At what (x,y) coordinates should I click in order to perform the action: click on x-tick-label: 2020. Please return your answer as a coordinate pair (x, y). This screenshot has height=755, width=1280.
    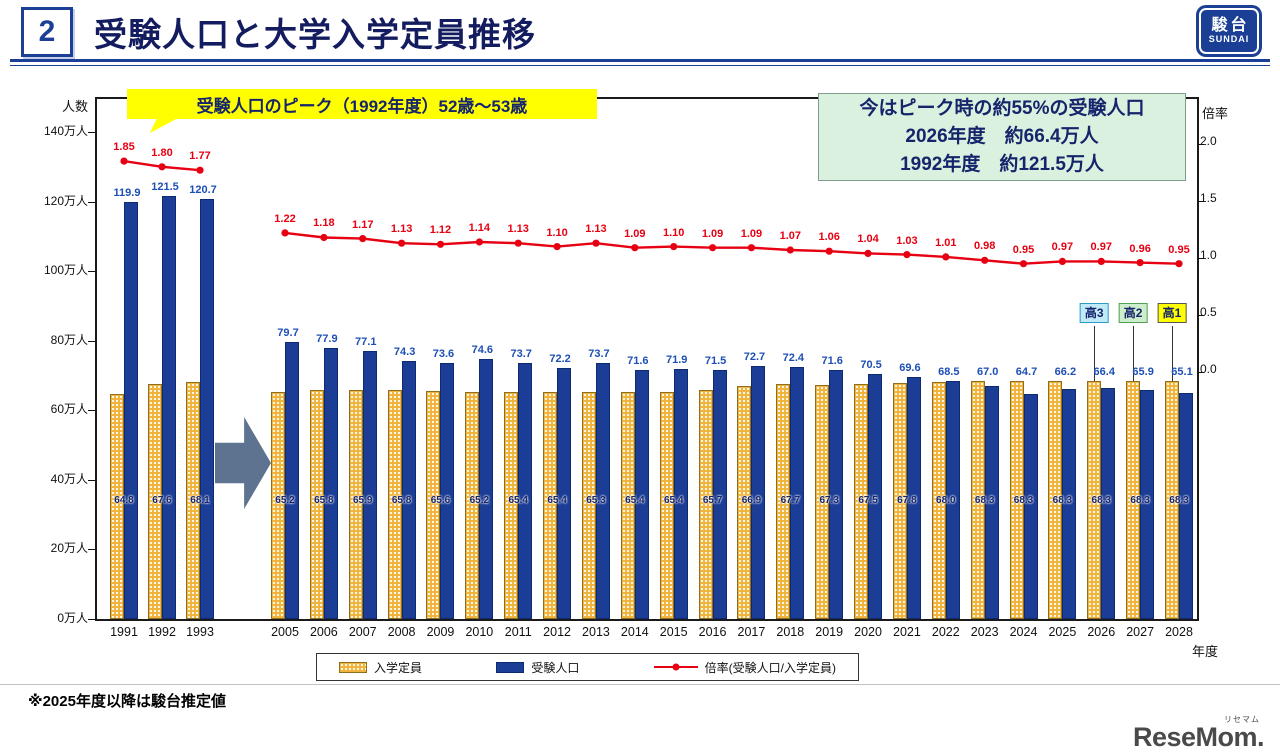
    Looking at the image, I should click on (868, 632).